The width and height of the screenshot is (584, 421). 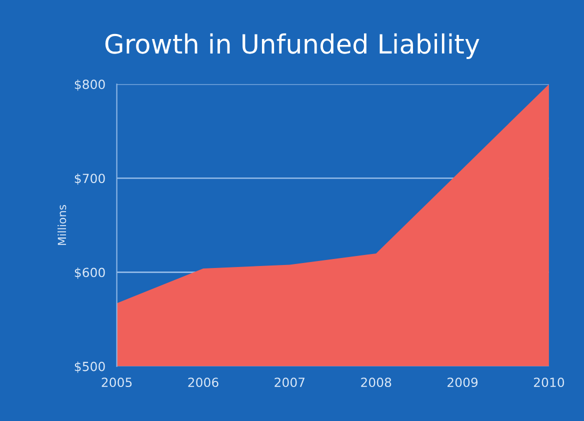 What do you see at coordinates (289, 383) in the screenshot?
I see `x-tick-label: 2007` at bounding box center [289, 383].